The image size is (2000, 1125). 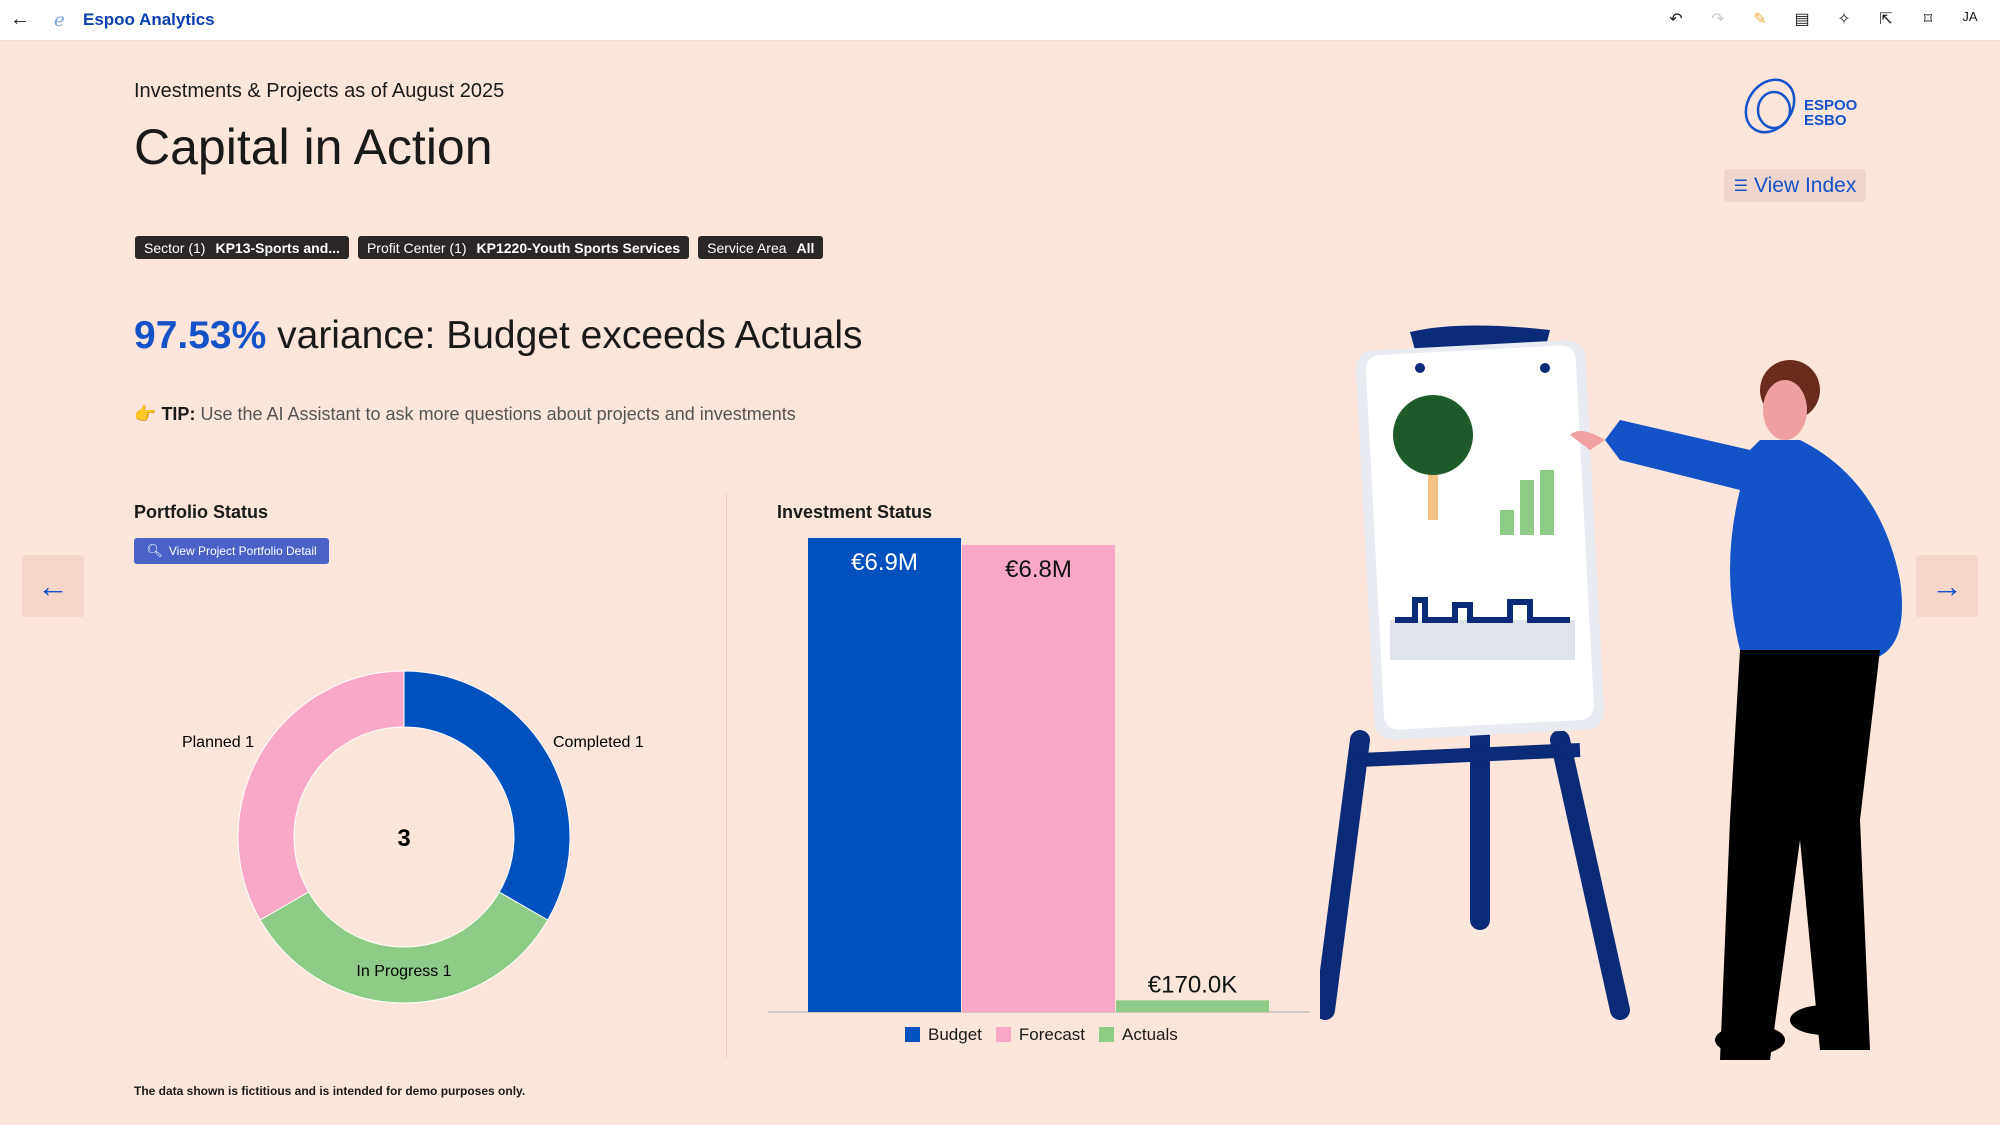 What do you see at coordinates (1192, 1006) in the screenshot?
I see `bar-actuals` at bounding box center [1192, 1006].